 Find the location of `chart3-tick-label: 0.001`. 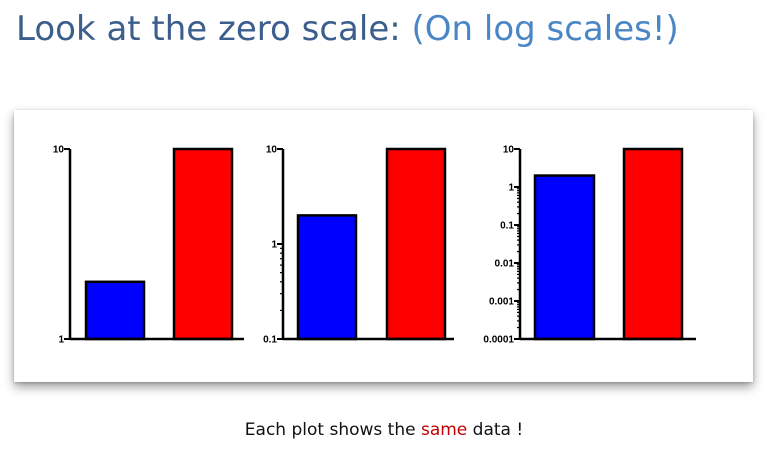

chart3-tick-label: 0.001 is located at coordinates (501, 302).